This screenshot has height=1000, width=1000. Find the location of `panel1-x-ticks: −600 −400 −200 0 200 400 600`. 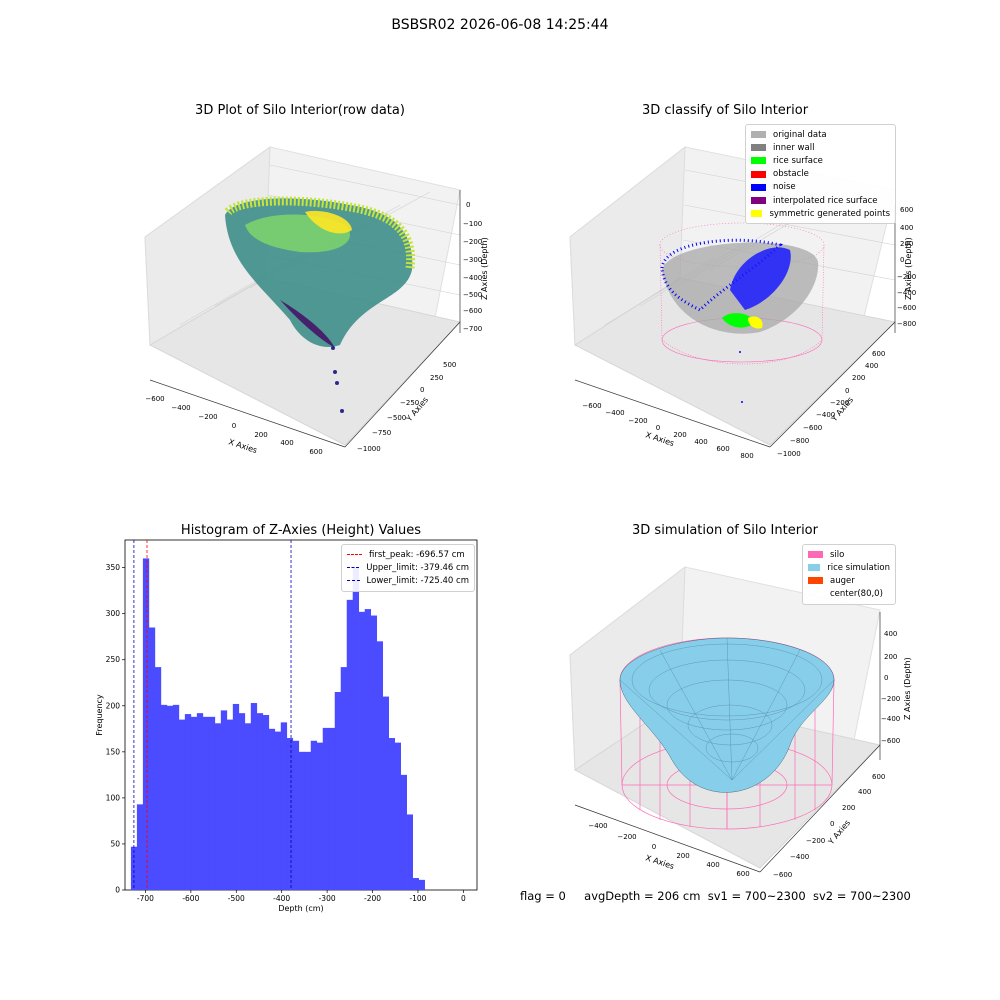

panel1-x-ticks: −600 −400 −200 0 200 400 600 is located at coordinates (233, 425).